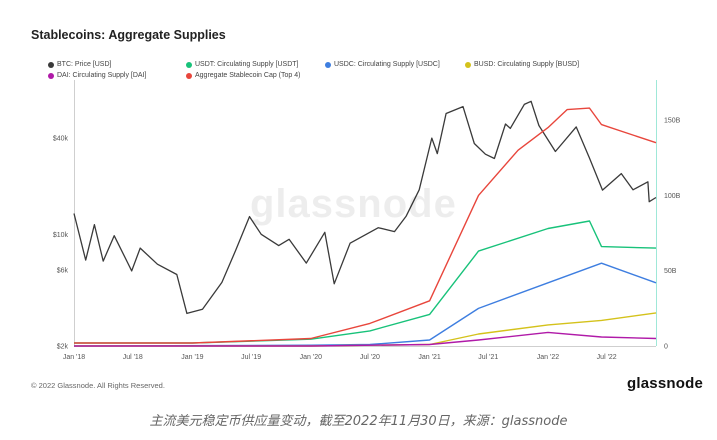 This screenshot has height=440, width=717. What do you see at coordinates (370, 357) in the screenshot?
I see `x-tick-label: Jul '20` at bounding box center [370, 357].